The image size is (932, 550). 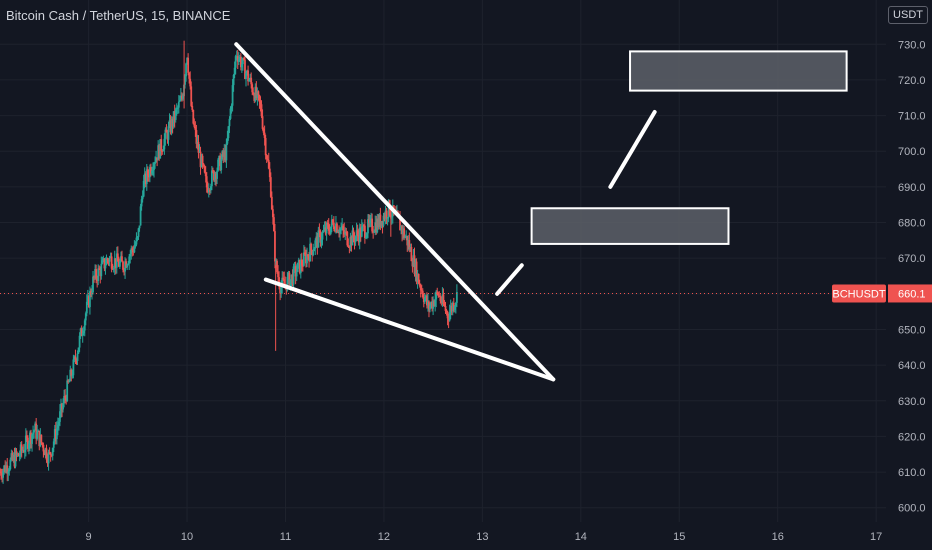 What do you see at coordinates (912, 402) in the screenshot?
I see `y-tick-label: 630.0` at bounding box center [912, 402].